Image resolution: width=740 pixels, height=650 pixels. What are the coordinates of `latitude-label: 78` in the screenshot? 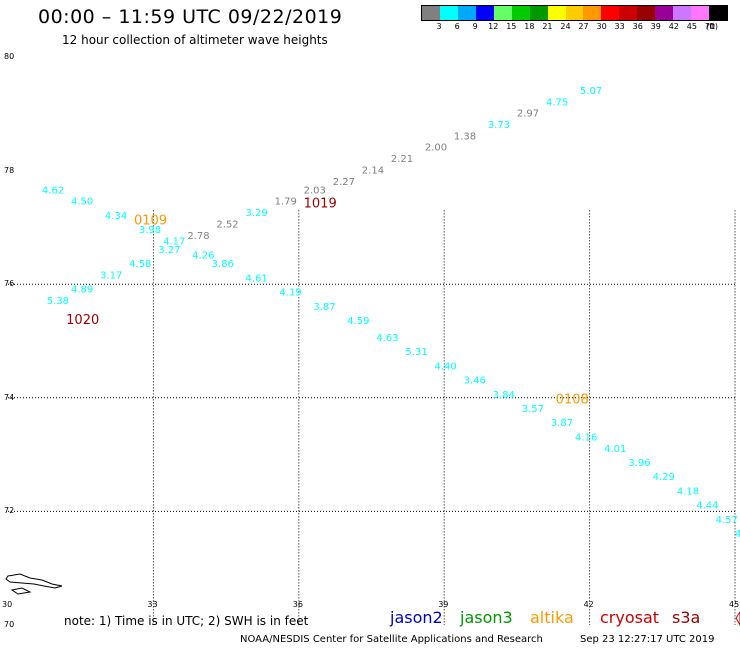 It's located at (9, 170).